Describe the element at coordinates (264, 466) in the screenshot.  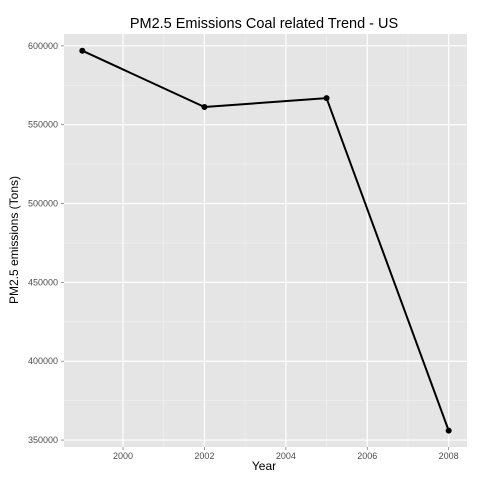
I see `x-axis-label: Year` at that location.